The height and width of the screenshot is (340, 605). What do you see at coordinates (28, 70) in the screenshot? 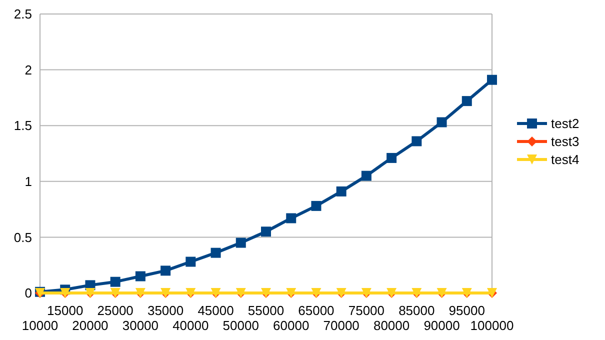
I see `y-tick-label: 2` at bounding box center [28, 70].